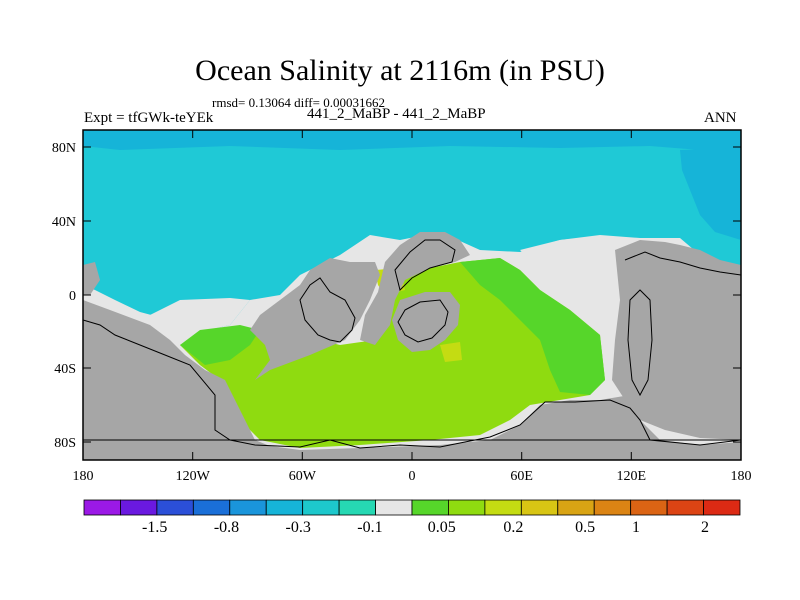  I want to click on white-gap-northeast, so click(567, 283).